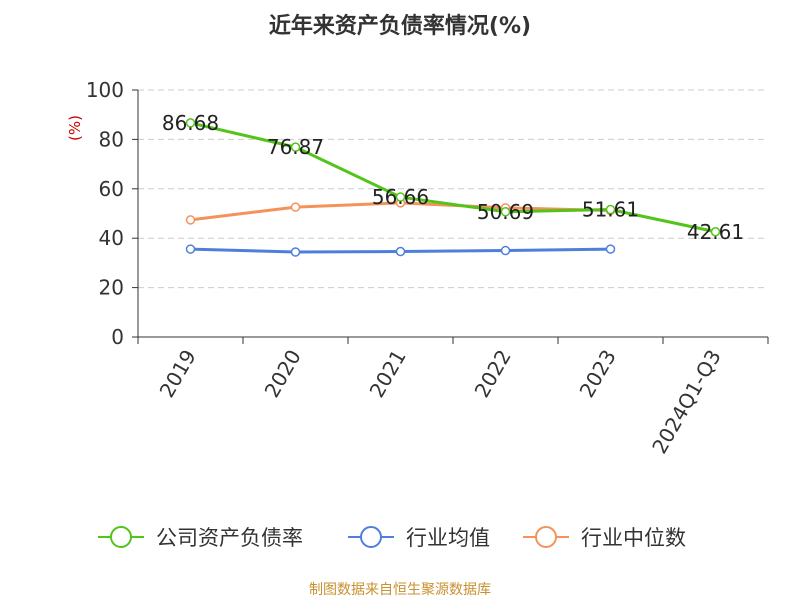  I want to click on data-label: 42.61, so click(715, 232).